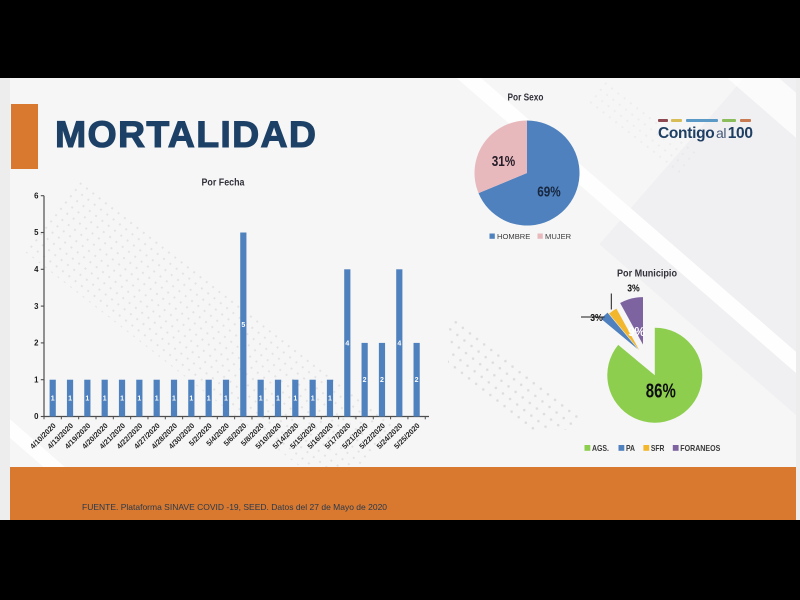  Describe the element at coordinates (600, 448) in the screenshot. I see `svg-text: AGS.` at that location.